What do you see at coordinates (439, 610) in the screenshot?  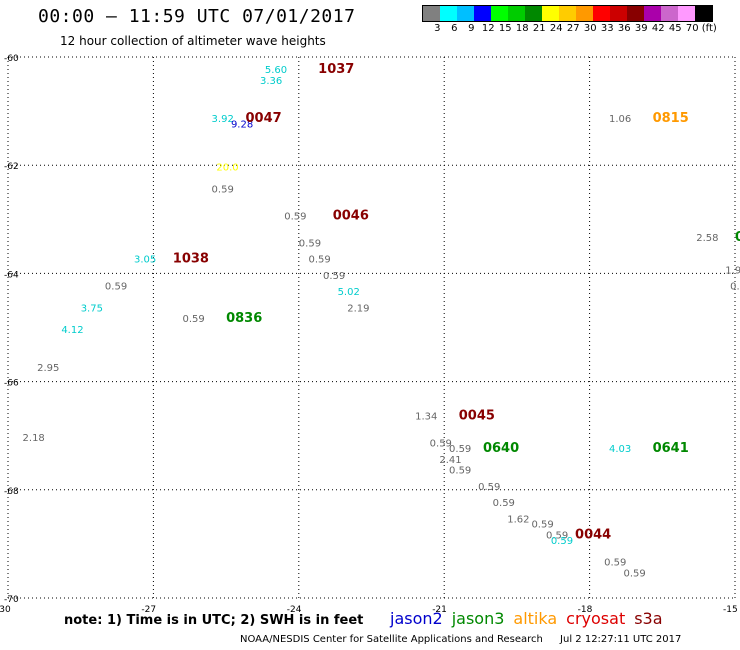 I see `lon-tick-label: -21` at bounding box center [439, 610].